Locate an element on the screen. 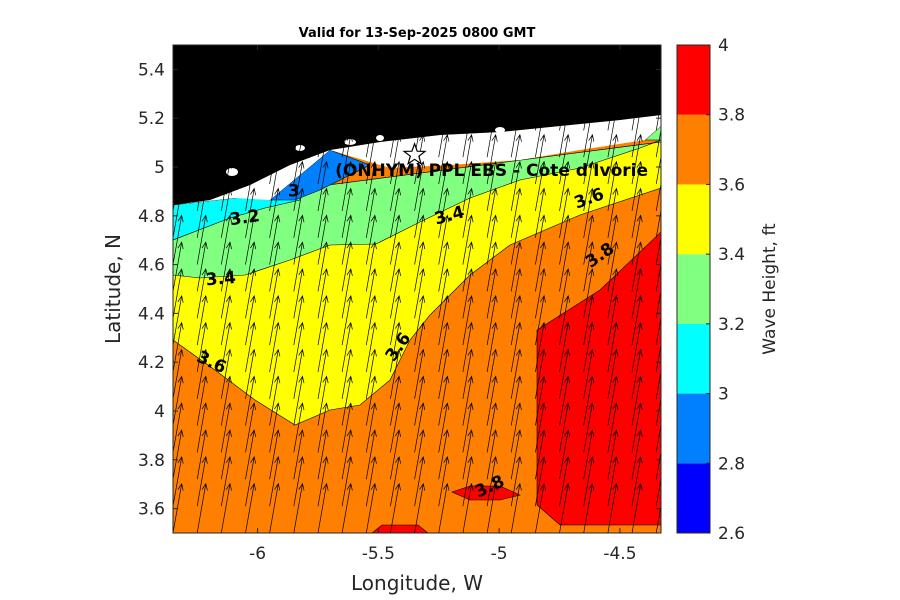 The height and width of the screenshot is (600, 900). y-axis-label: Latitude, N is located at coordinates (113, 289).